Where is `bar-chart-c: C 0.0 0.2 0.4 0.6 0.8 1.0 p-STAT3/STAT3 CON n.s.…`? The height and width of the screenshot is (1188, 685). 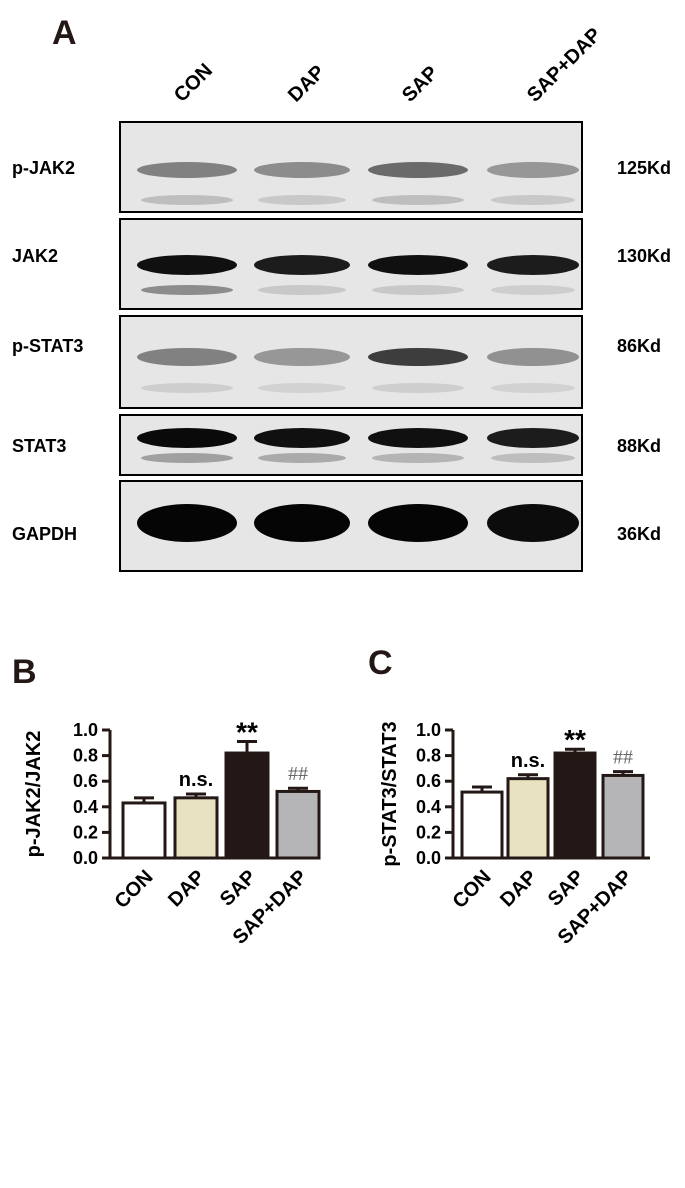
bar-chart-c: C 0.0 0.2 0.4 0.6 0.8 1.0 p-STAT3/STAT3 CON n.s.… is located at coordinates (509, 796).